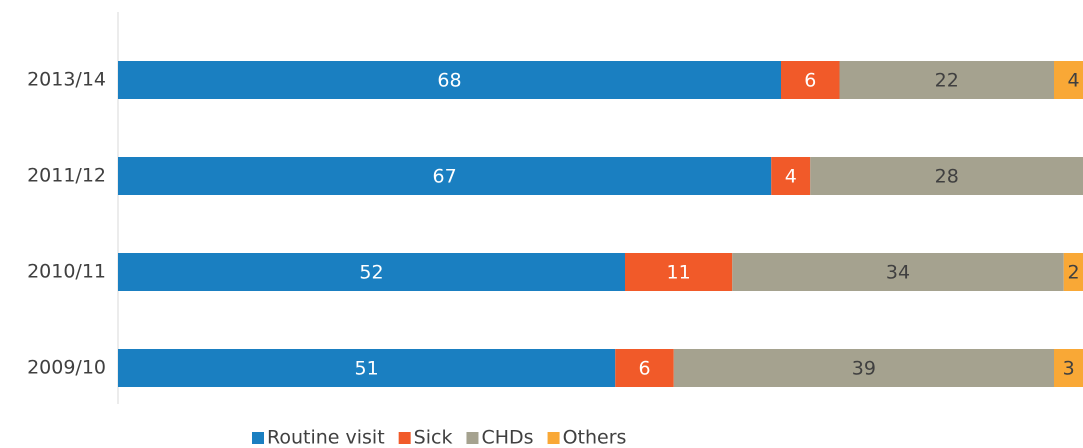 The width and height of the screenshot is (1083, 448). Describe the element at coordinates (66, 176) in the screenshot. I see `y-tick-label: 2011/12` at that location.